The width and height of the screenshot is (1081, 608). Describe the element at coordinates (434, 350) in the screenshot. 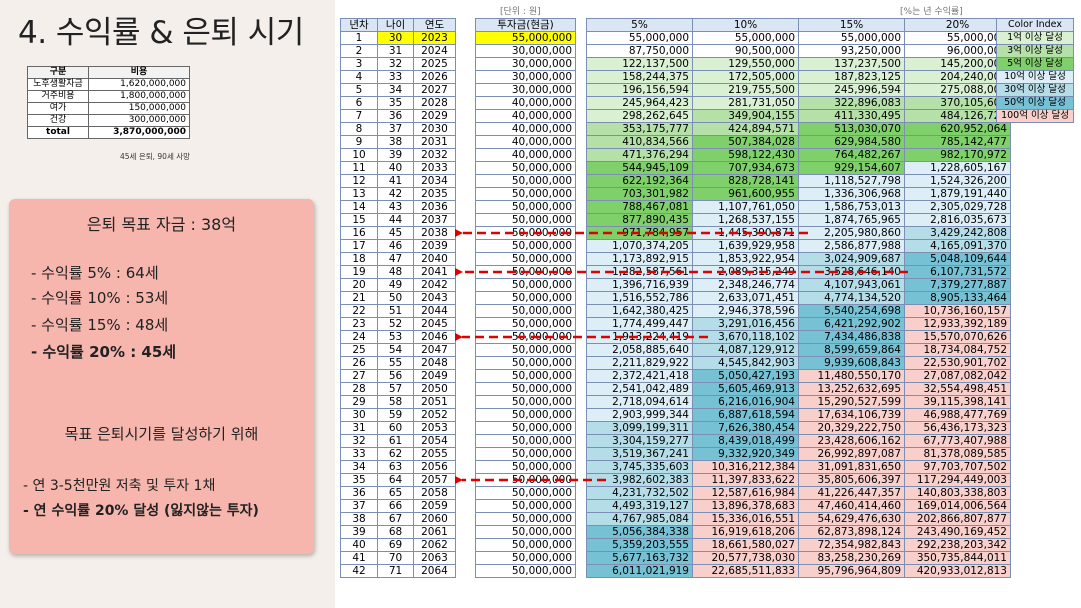

I see `cell-year: 2047` at that location.